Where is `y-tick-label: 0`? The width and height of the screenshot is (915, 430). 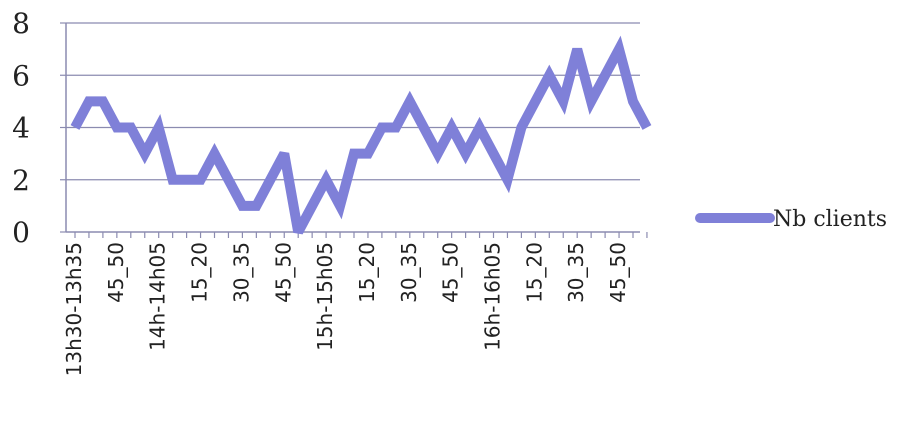 y-tick-label: 0 is located at coordinates (21, 232).